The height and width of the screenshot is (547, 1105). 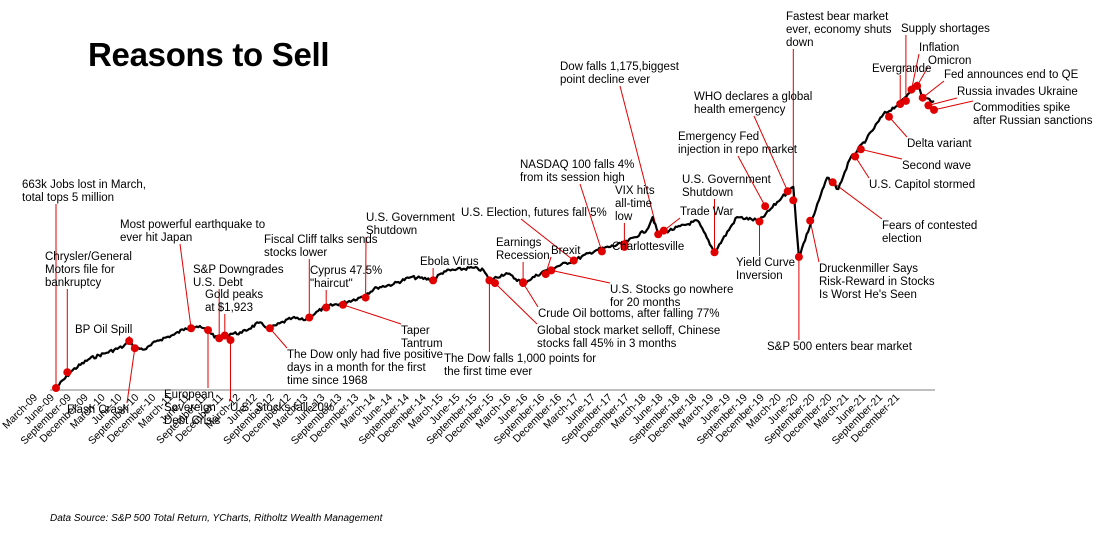 What do you see at coordinates (949, 61) in the screenshot?
I see `annotation-label: Omicron` at bounding box center [949, 61].